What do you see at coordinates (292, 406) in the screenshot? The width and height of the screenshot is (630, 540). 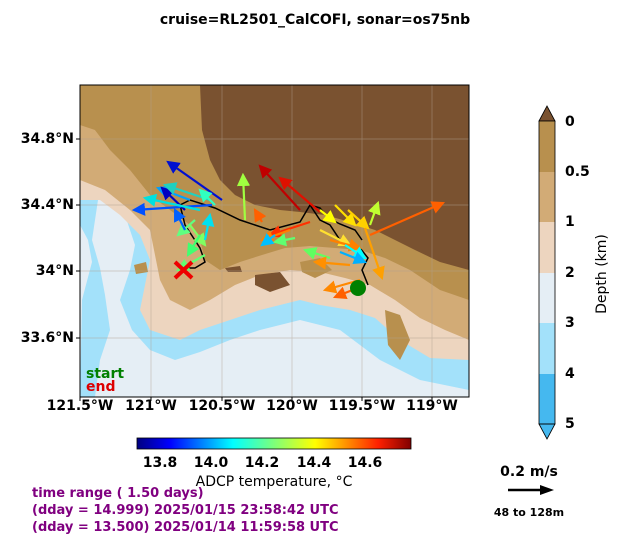 I see `x-tick-label: 120°W` at bounding box center [292, 406].